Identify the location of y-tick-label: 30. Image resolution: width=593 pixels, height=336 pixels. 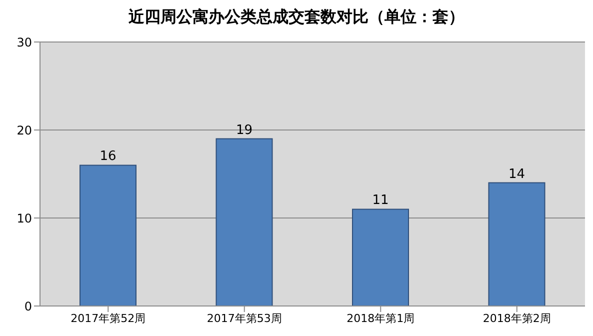
(24, 42).